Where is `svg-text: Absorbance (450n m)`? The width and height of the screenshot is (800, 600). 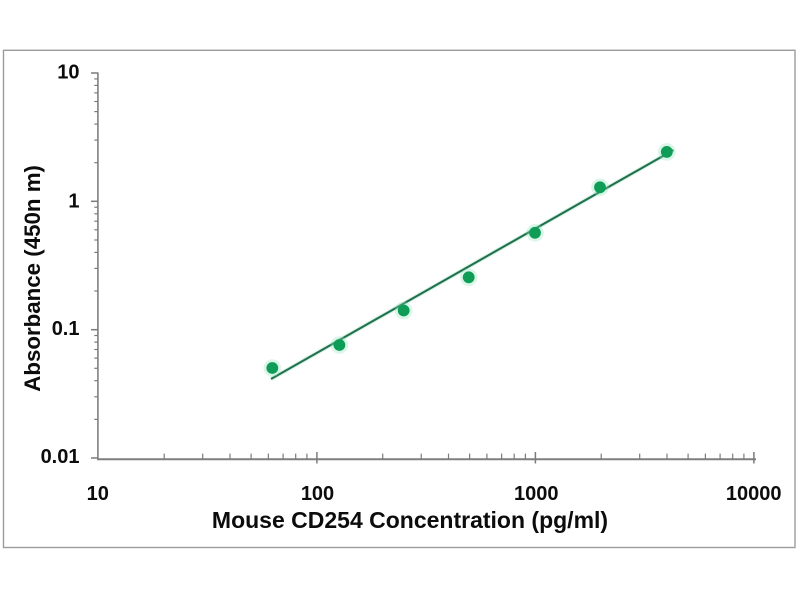 svg-text: Absorbance (450n m) is located at coordinates (32, 278).